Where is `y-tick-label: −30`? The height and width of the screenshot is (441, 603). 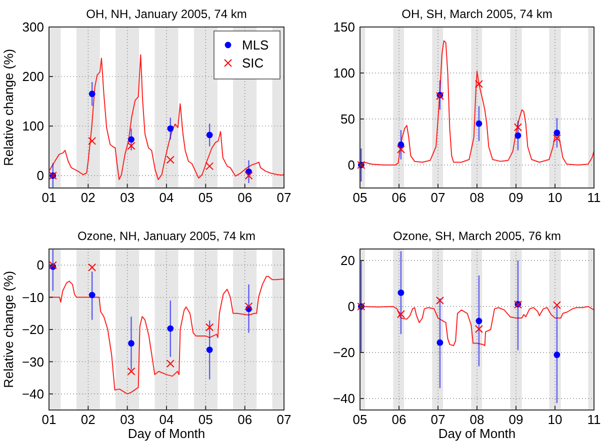
y-tick-label: −30 is located at coordinates (33, 362).